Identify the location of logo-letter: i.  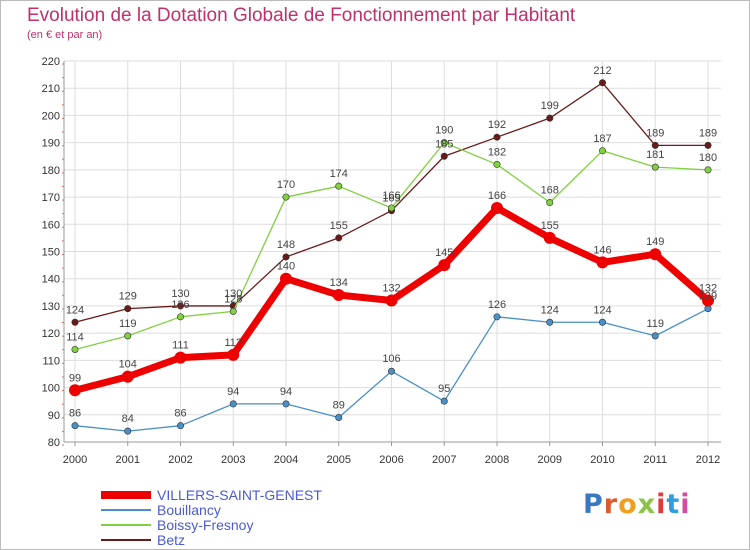
(661, 504).